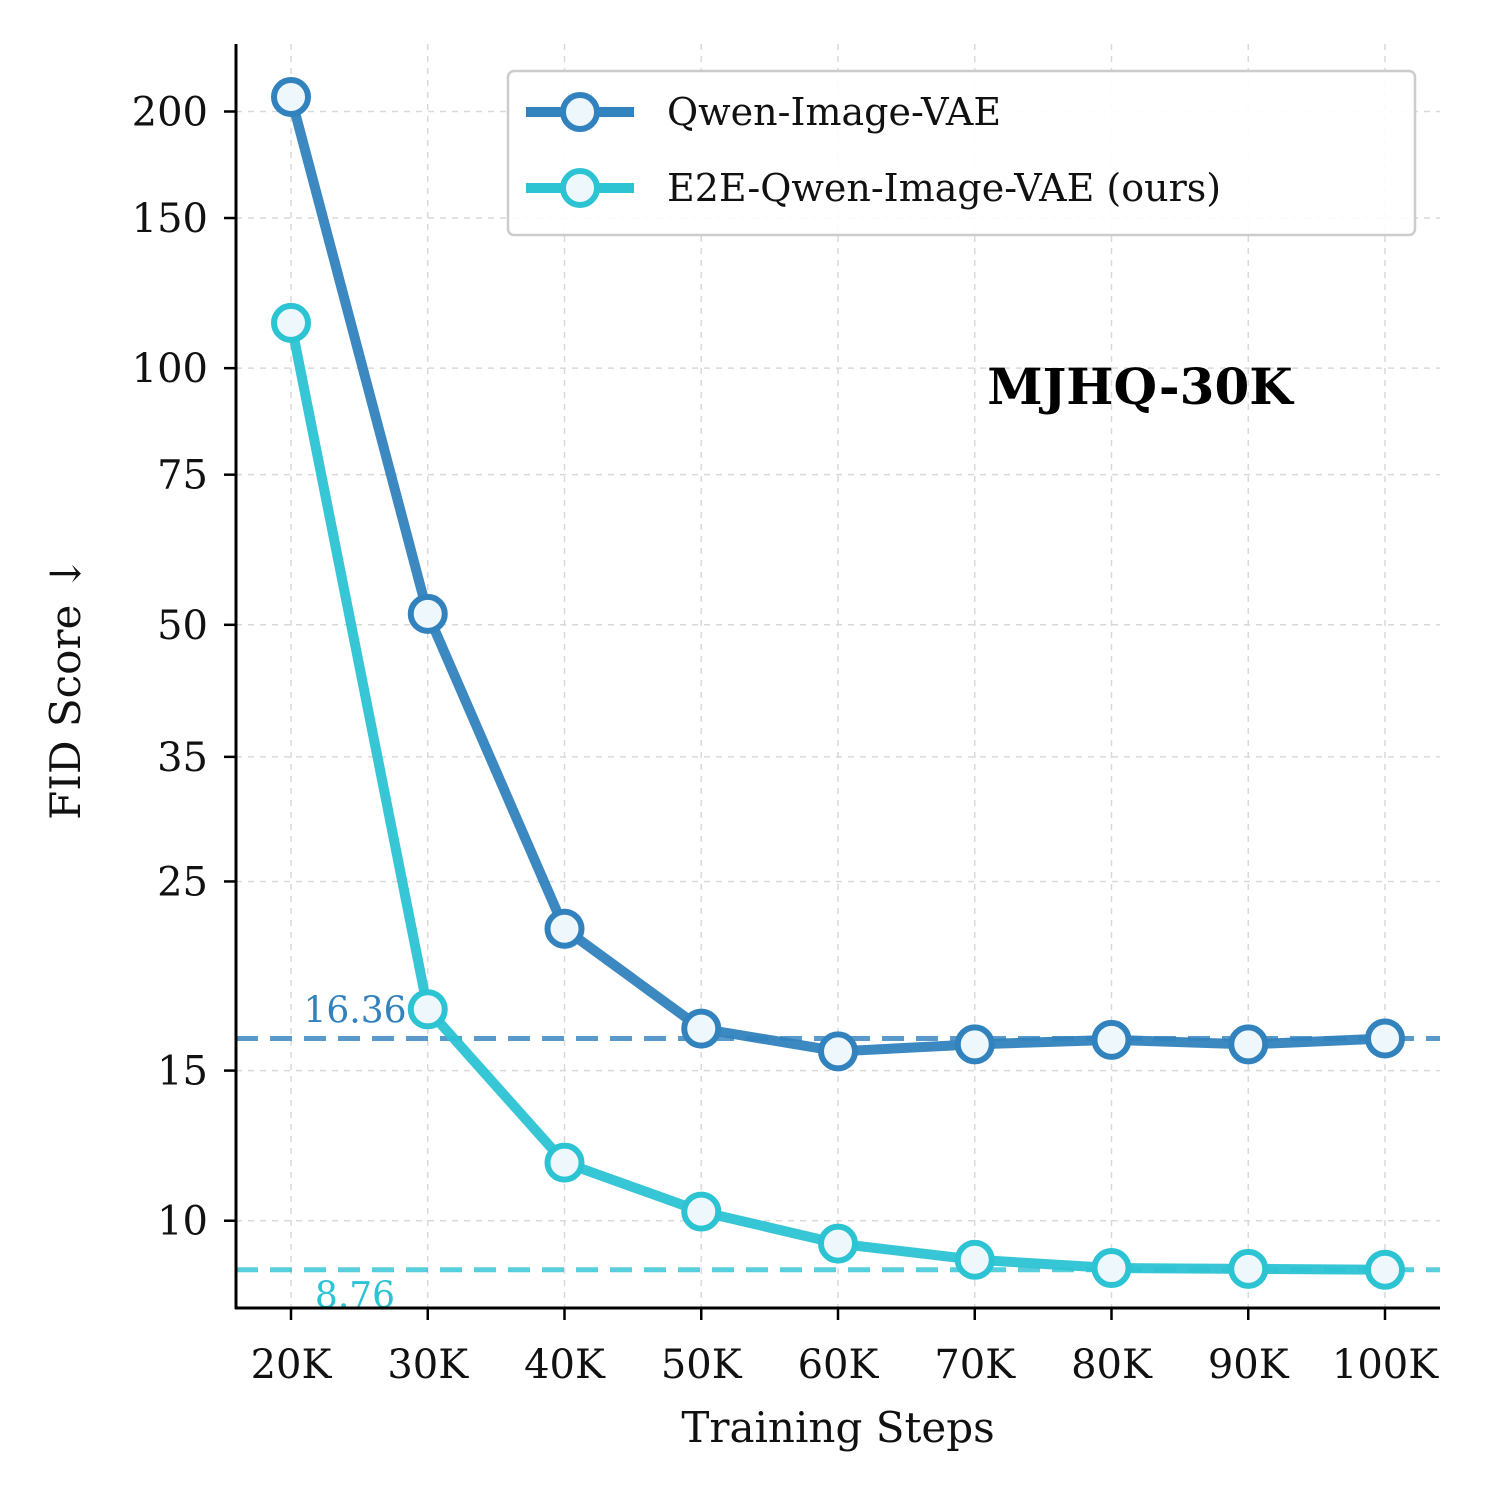  Describe the element at coordinates (182, 882) in the screenshot. I see `y-tick-label: 25` at that location.